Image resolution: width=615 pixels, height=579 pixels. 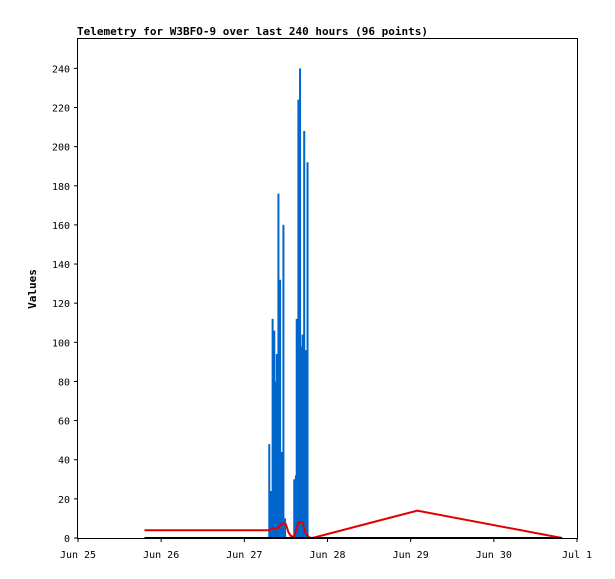 I want to click on x-tick-label: Jun 29, so click(x=411, y=555).